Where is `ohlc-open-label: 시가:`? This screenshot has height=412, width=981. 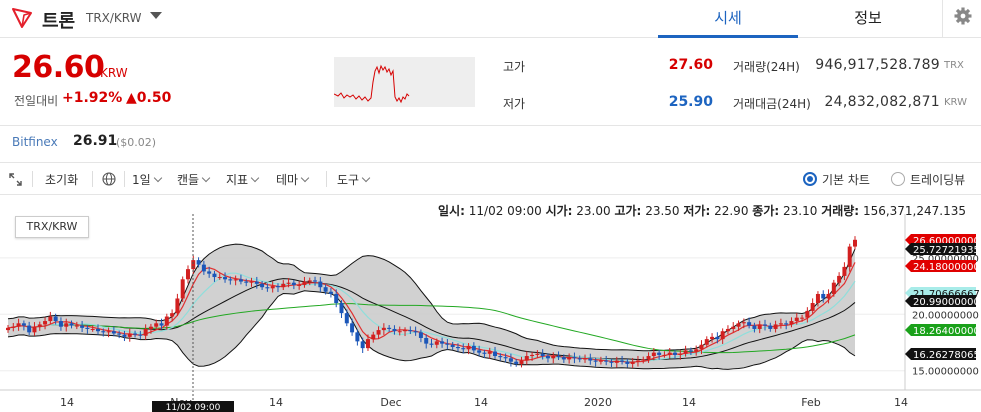
ohlc-open-label: 시가: is located at coordinates (559, 211).